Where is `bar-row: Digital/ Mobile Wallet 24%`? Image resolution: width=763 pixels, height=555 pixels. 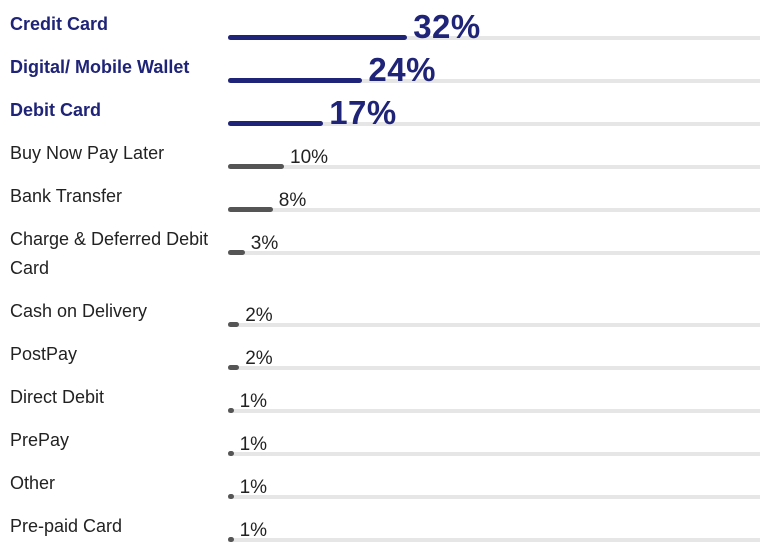 bar-row: Digital/ Mobile Wallet 24% is located at coordinates (381, 74).